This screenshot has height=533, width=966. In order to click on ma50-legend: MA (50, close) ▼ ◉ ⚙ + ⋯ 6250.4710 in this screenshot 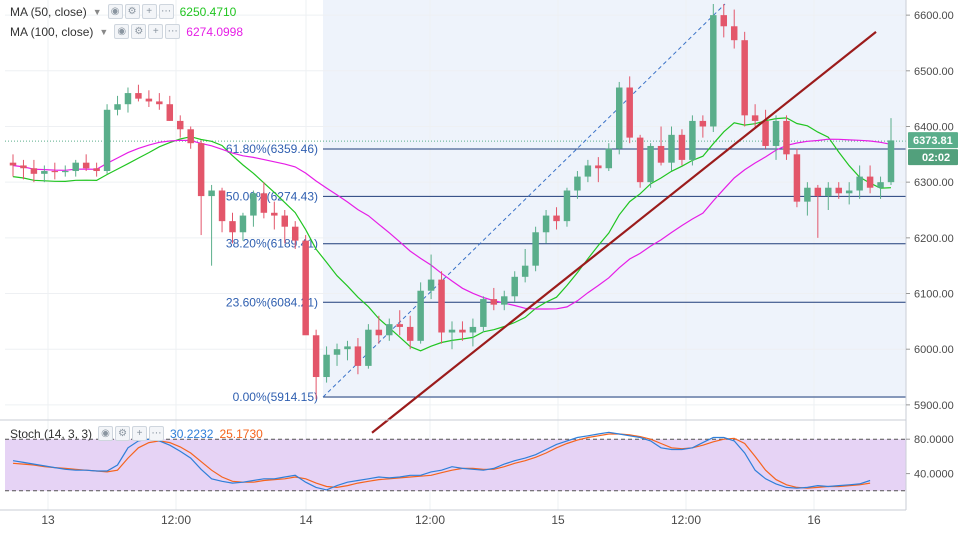, I will do `click(123, 11)`.